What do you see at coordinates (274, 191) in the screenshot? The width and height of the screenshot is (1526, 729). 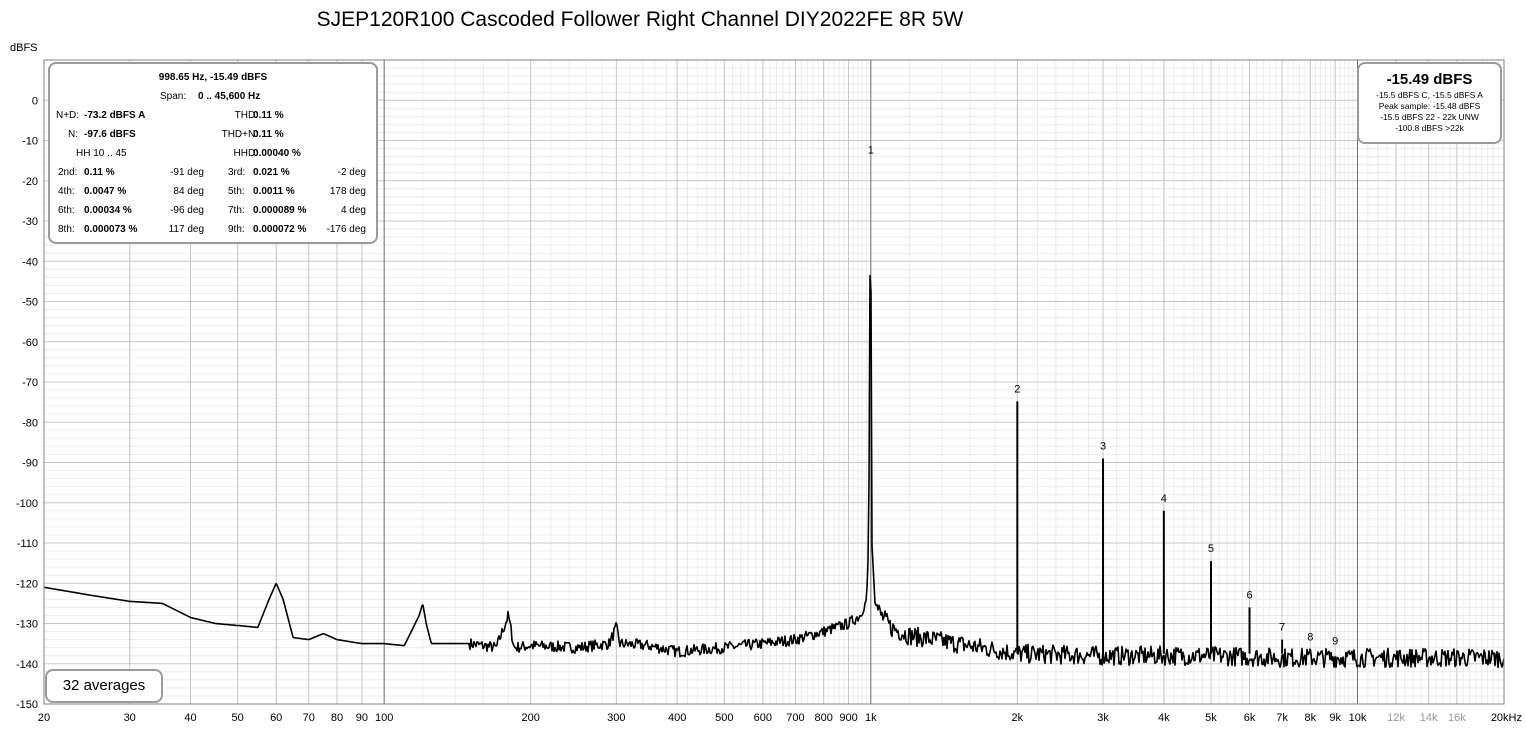 I see `h-value: 0.0011 %` at bounding box center [274, 191].